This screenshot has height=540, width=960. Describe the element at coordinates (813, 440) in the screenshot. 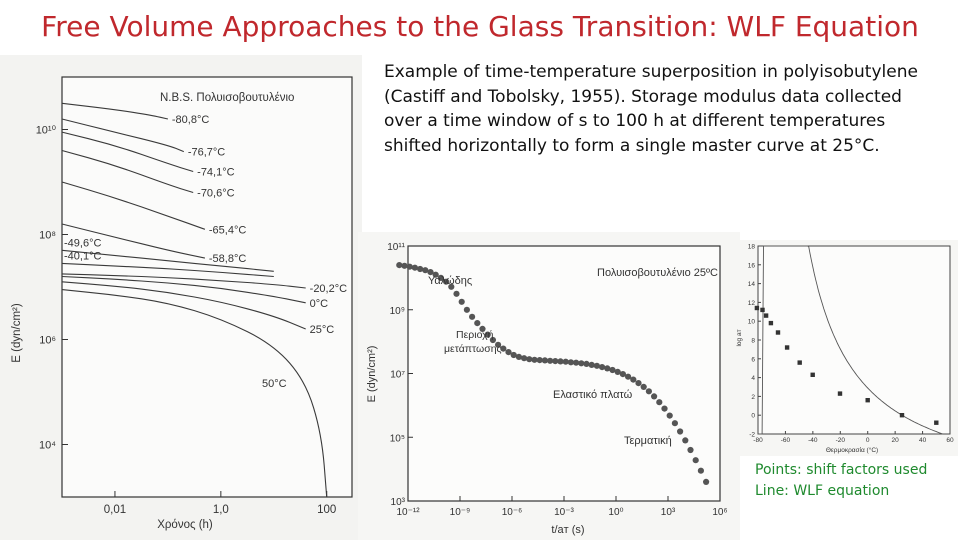

I see `chart3-x-tick-label: -40` at that location.